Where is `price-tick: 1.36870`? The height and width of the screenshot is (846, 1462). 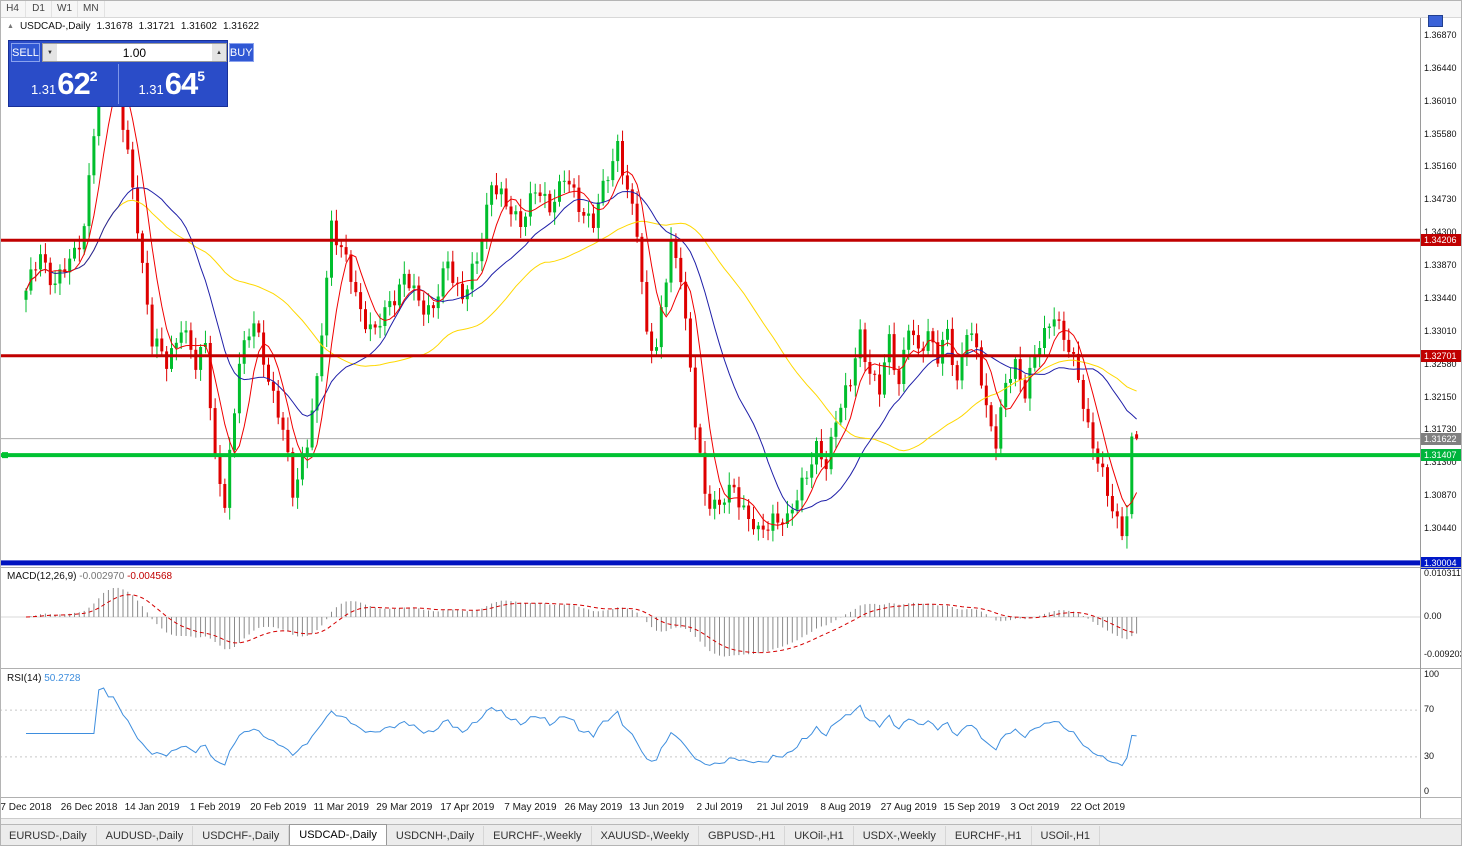
price-tick: 1.36870 is located at coordinates (1440, 34).